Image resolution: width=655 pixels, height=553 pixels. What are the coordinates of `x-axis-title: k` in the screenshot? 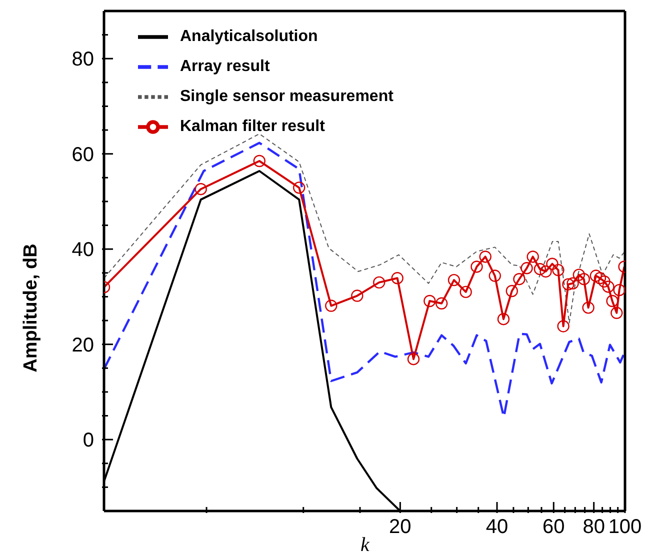 It's located at (365, 543).